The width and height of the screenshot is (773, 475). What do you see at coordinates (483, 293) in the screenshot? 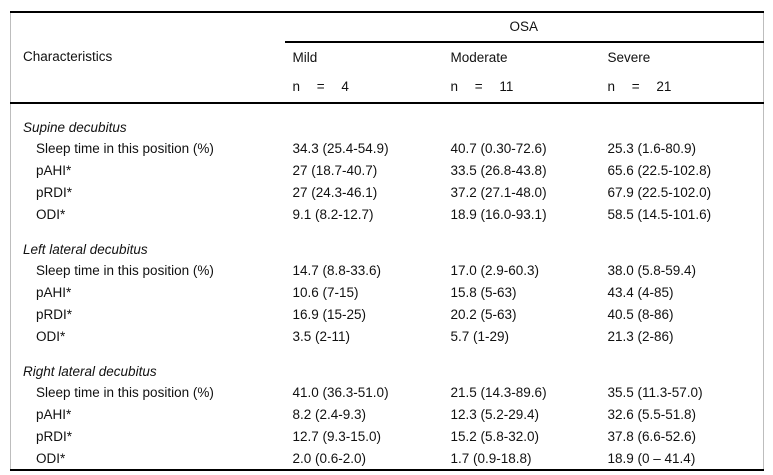
I see `value-cell: 15.8 (5-63)` at bounding box center [483, 293].